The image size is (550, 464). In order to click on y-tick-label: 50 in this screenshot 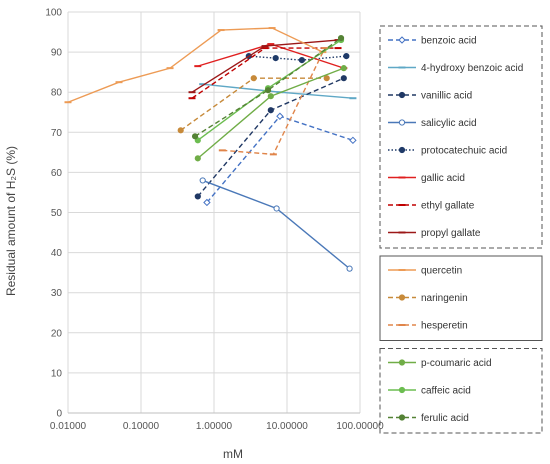, I will do `click(57, 213)`.